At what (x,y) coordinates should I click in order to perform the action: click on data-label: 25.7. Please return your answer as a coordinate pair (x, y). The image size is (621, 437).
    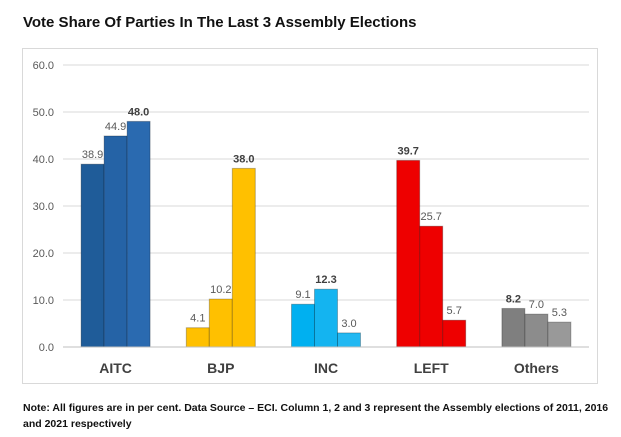
    Looking at the image, I should click on (430, 217).